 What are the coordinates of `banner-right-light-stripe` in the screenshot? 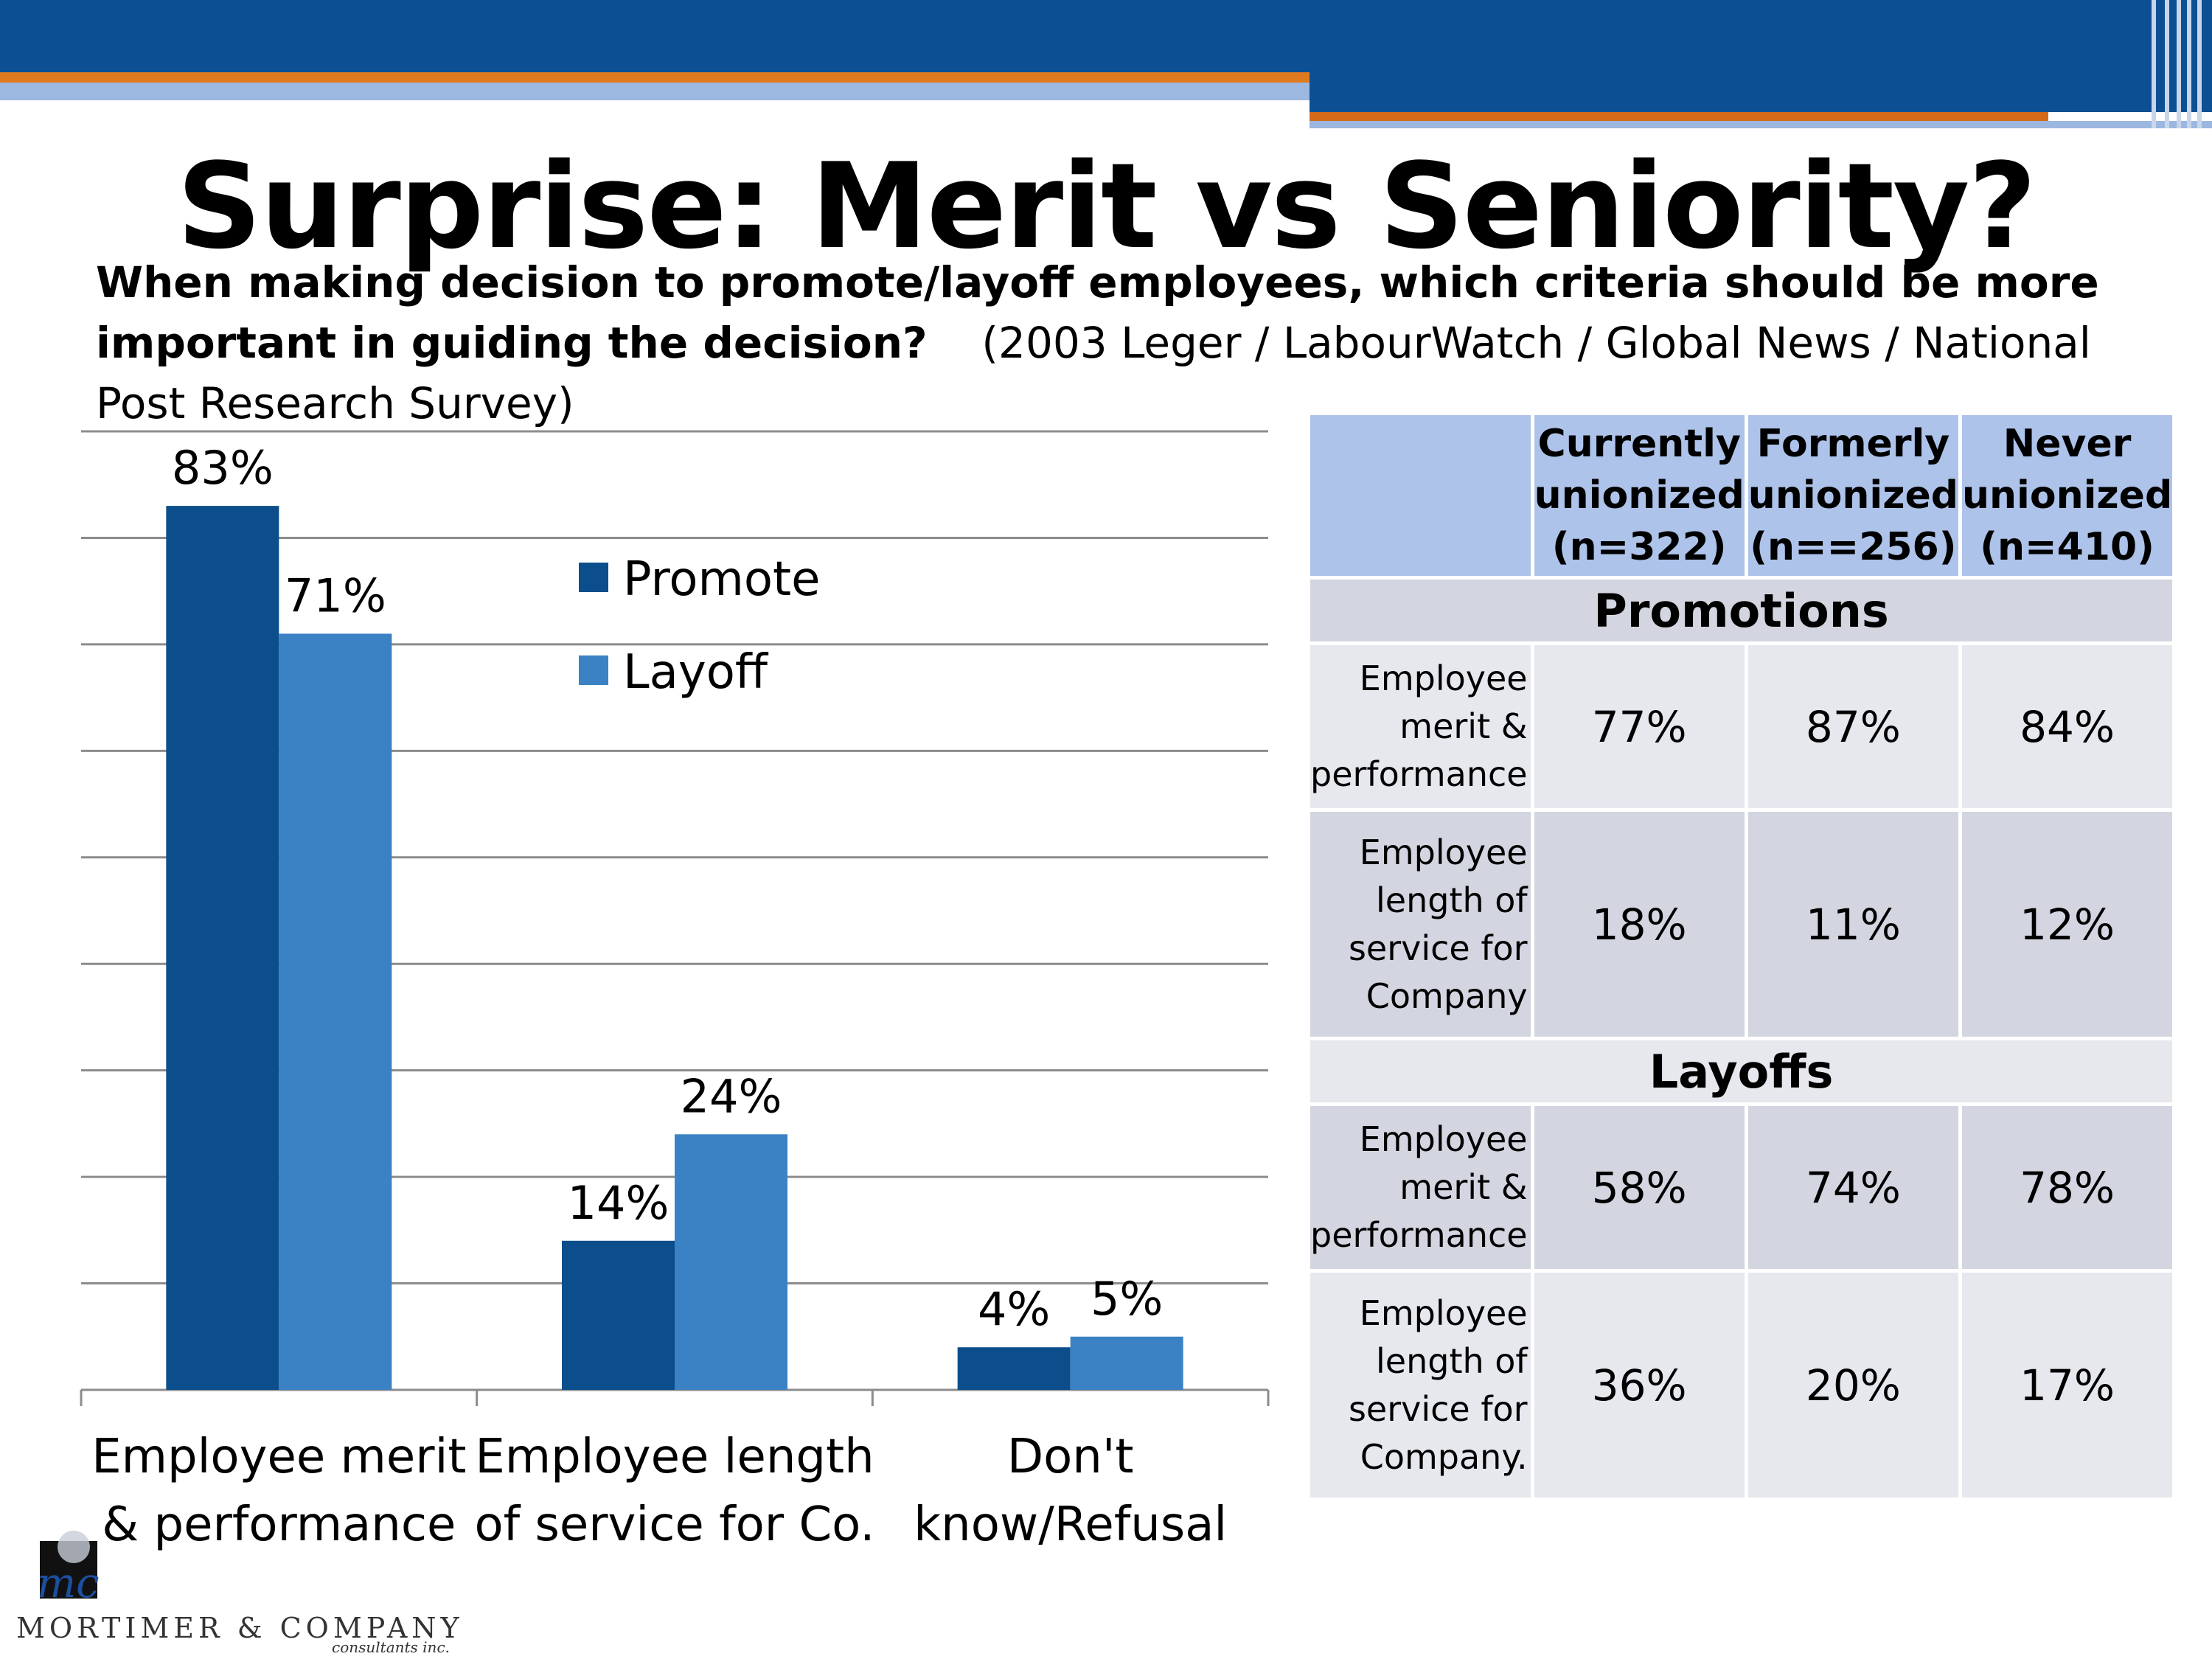 It's located at (1761, 124).